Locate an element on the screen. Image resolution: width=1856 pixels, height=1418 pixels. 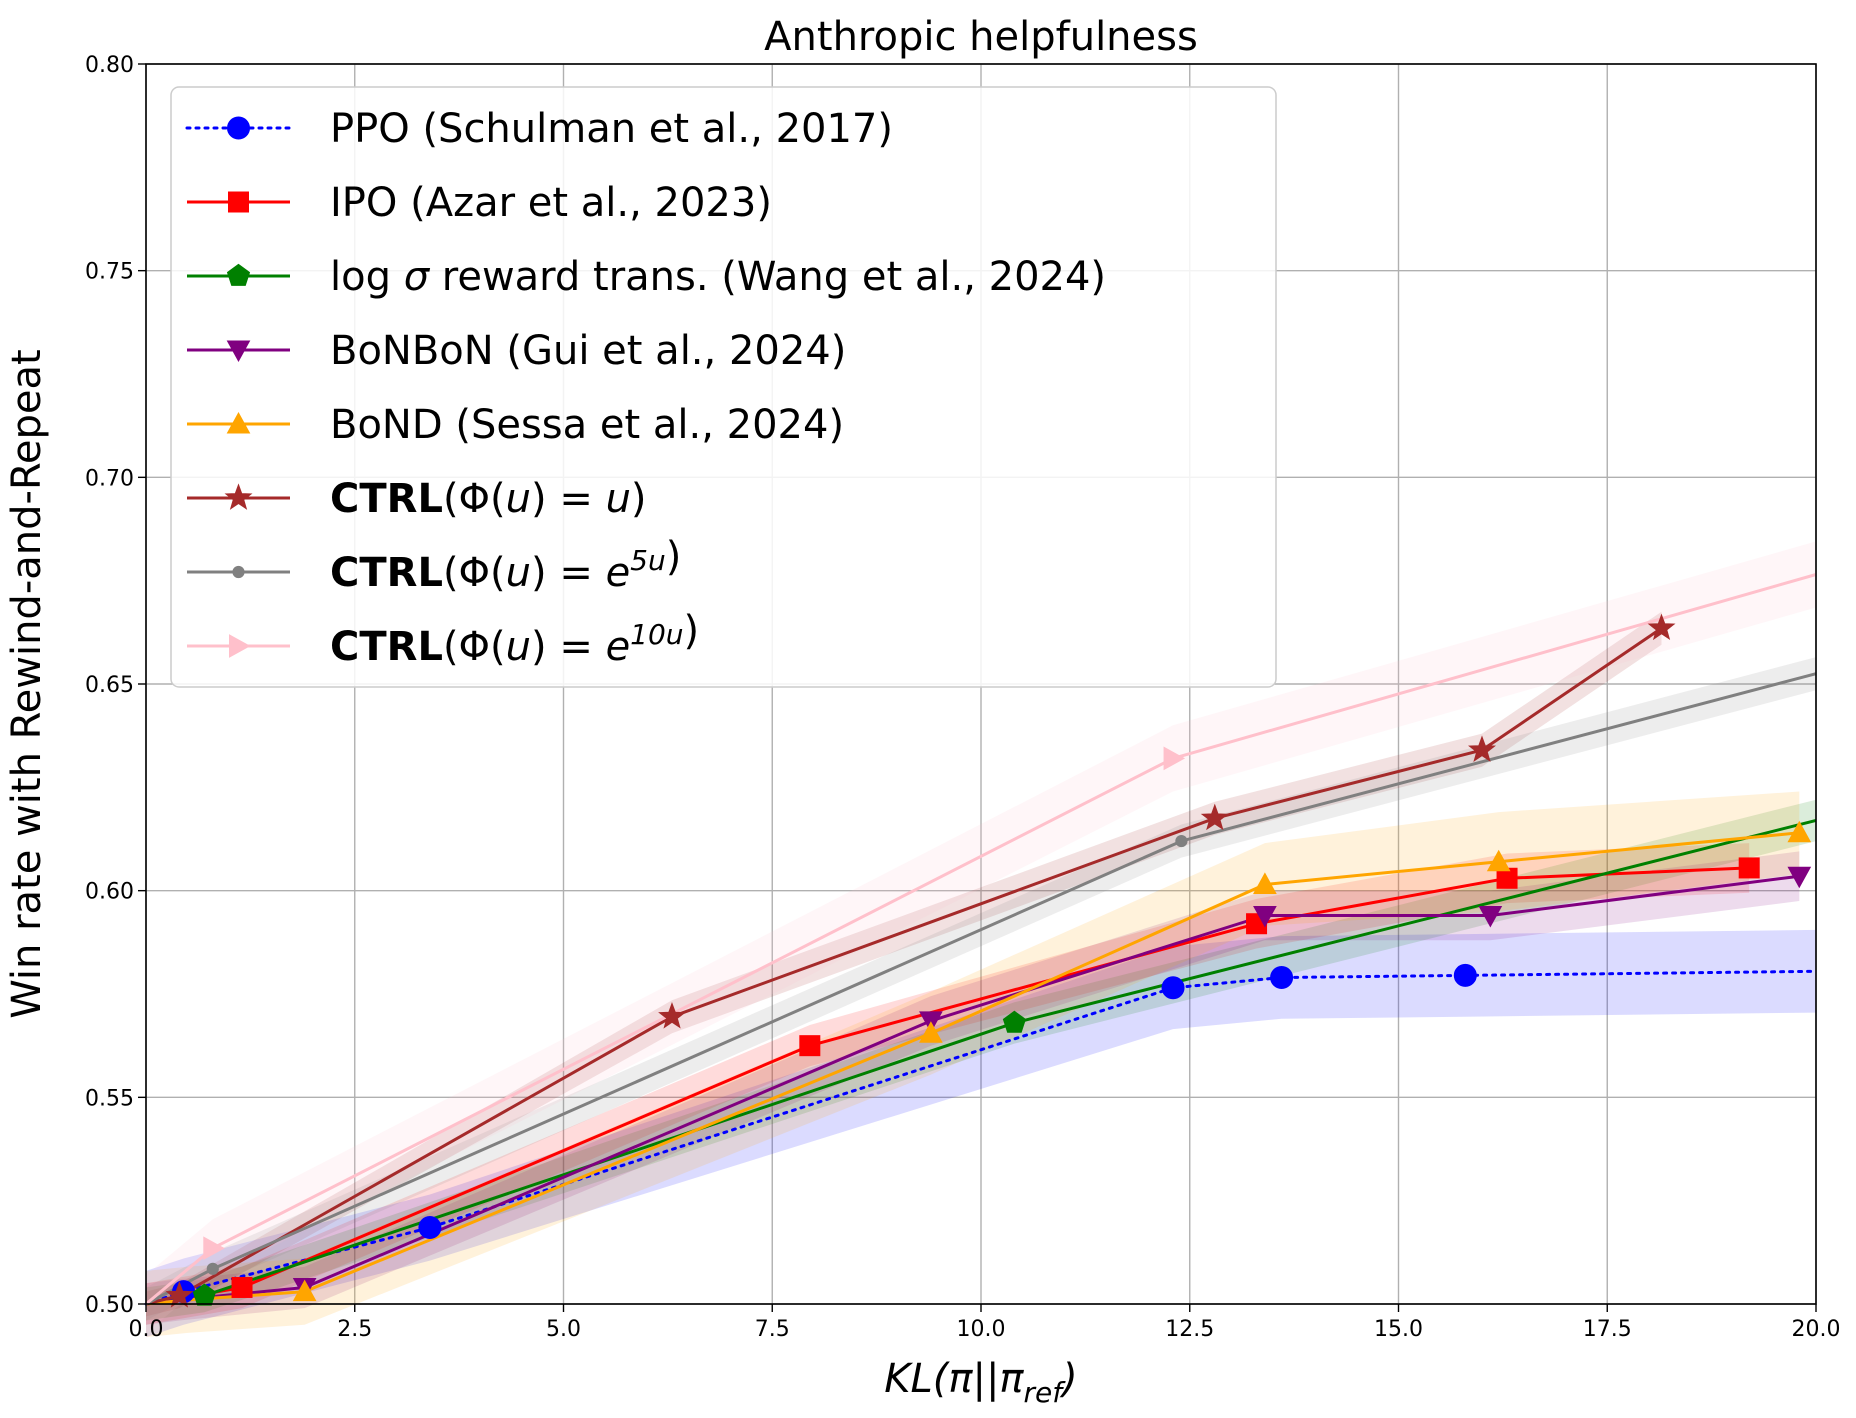
y-tick-label: 0.65 is located at coordinates (109, 685).